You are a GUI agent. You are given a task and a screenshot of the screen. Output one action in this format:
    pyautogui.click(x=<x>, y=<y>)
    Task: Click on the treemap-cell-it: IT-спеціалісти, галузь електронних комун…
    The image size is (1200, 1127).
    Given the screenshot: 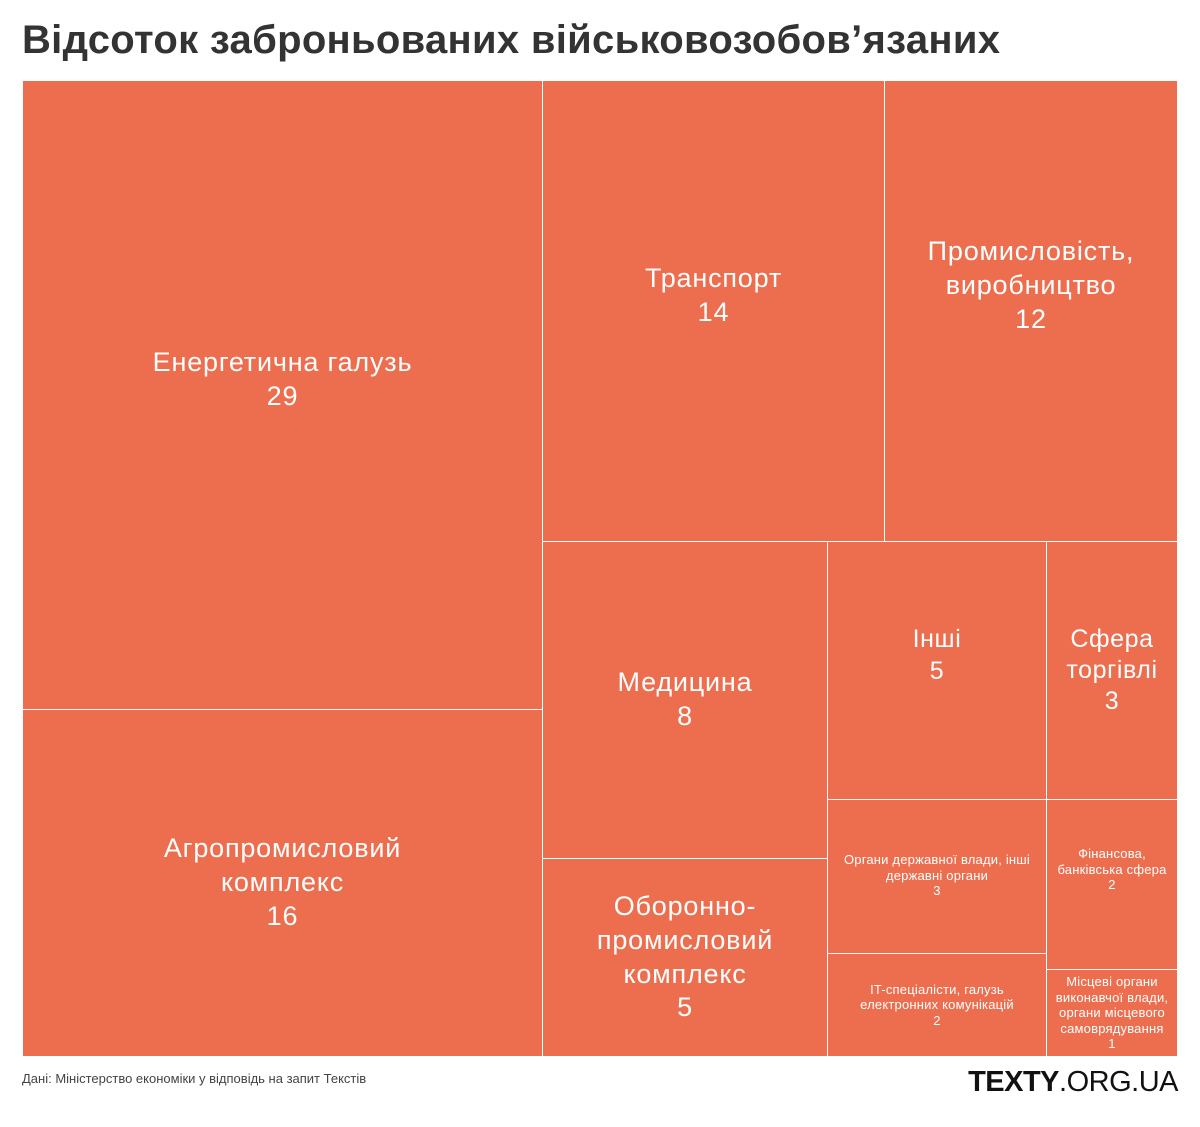 What is the action you would take?
    pyautogui.click(x=937, y=1005)
    